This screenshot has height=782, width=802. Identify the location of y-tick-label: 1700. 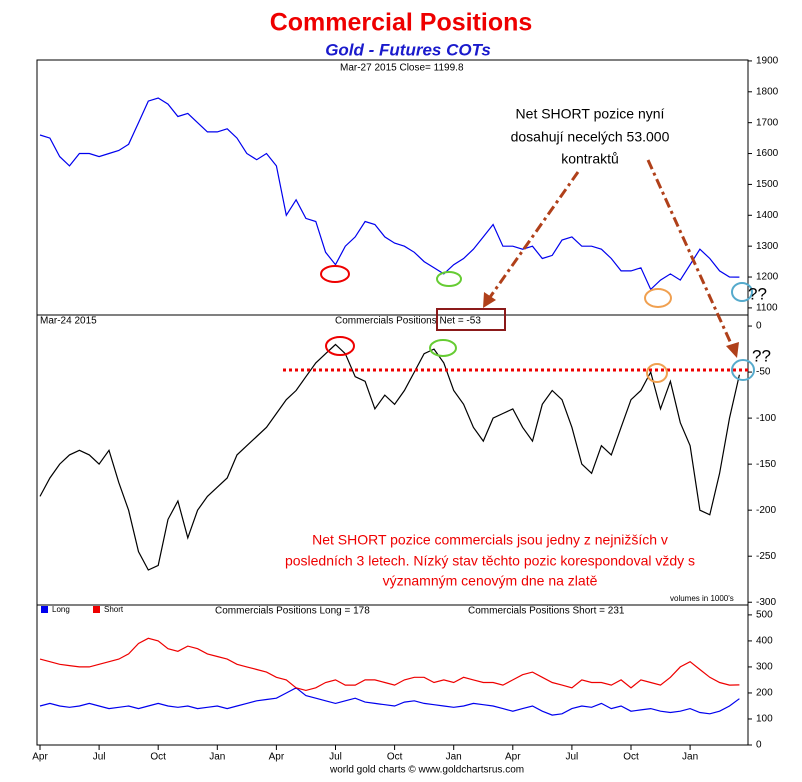
(767, 122).